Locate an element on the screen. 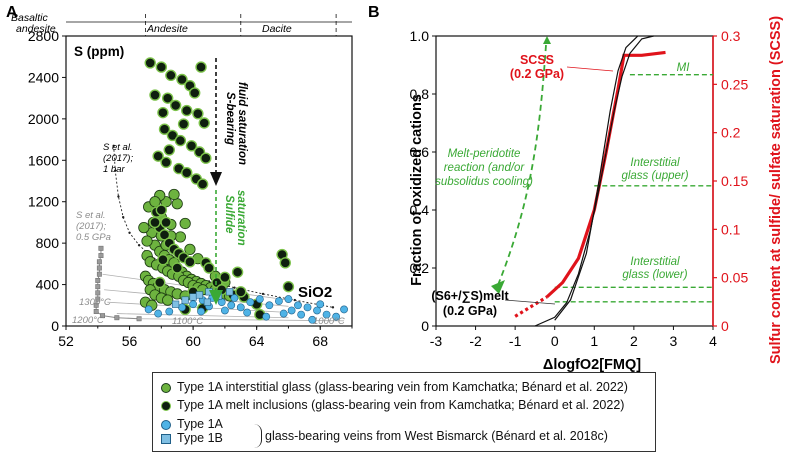  label-1bar-line3: 1 bar is located at coordinates (114, 169).